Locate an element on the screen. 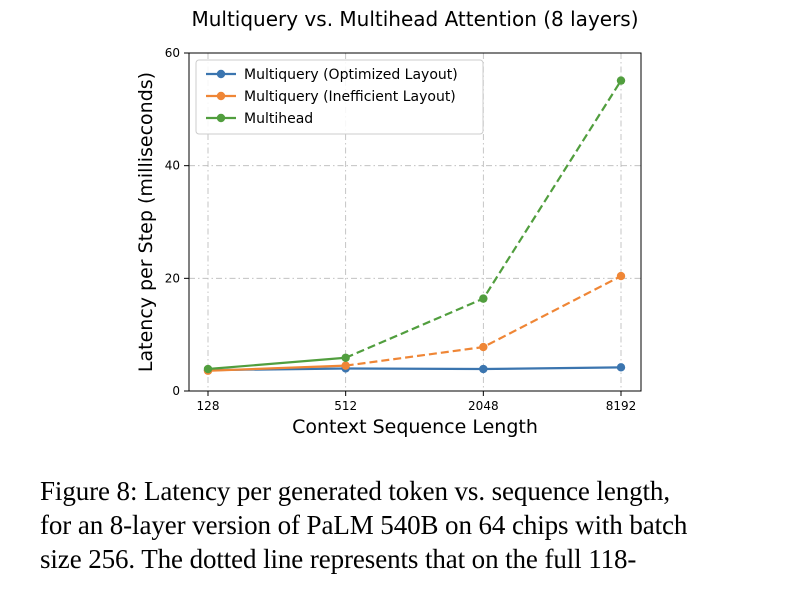 This screenshot has width=800, height=595. y-tick-label: 20 is located at coordinates (172, 278).